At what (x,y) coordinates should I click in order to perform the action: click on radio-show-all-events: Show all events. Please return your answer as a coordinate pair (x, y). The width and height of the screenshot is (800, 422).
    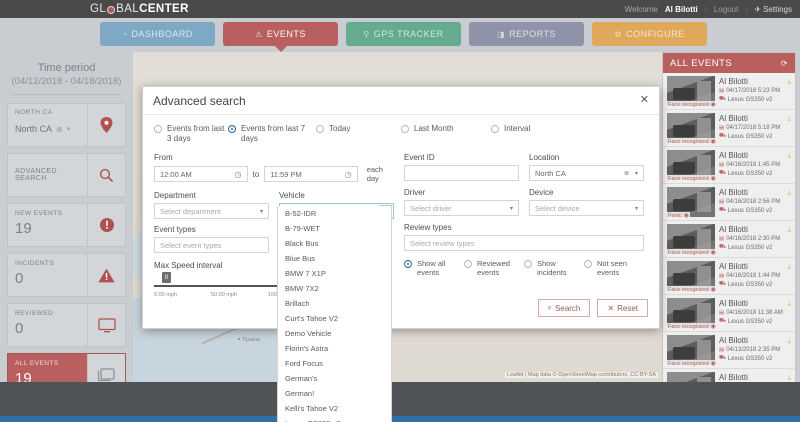
    Looking at the image, I should click on (434, 268).